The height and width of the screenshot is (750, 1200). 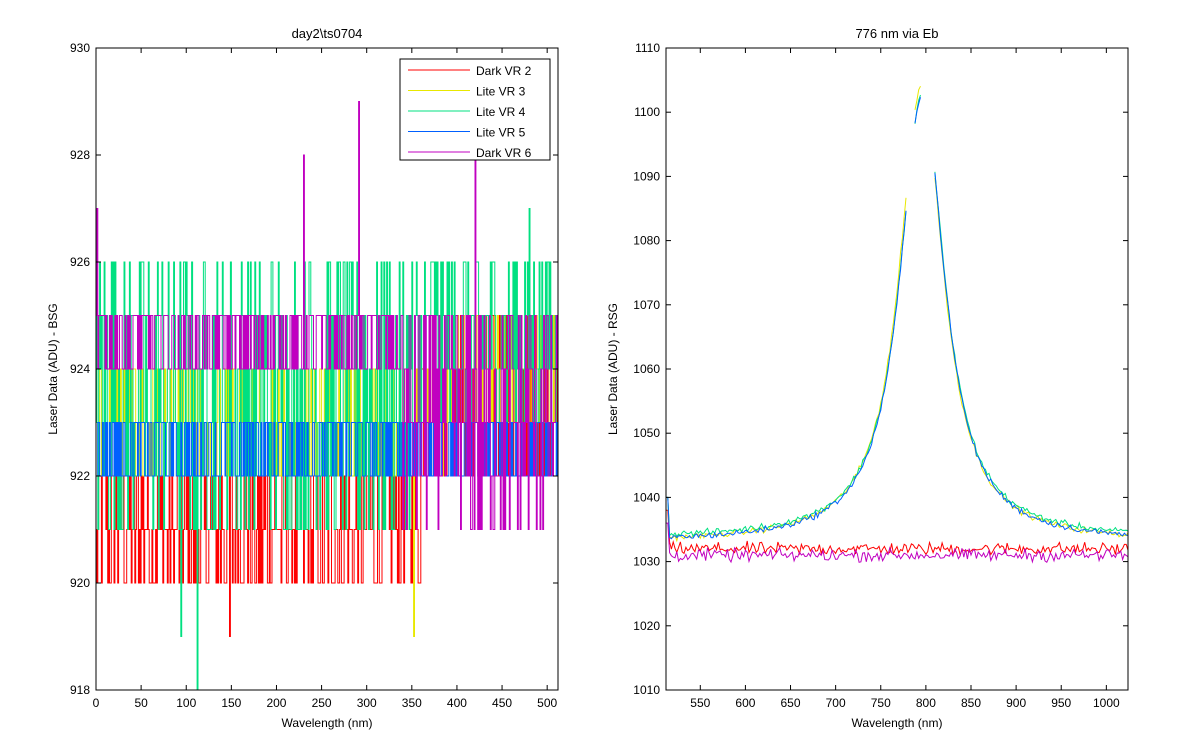 What do you see at coordinates (700, 703) in the screenshot?
I see `x-tick-label: 550` at bounding box center [700, 703].